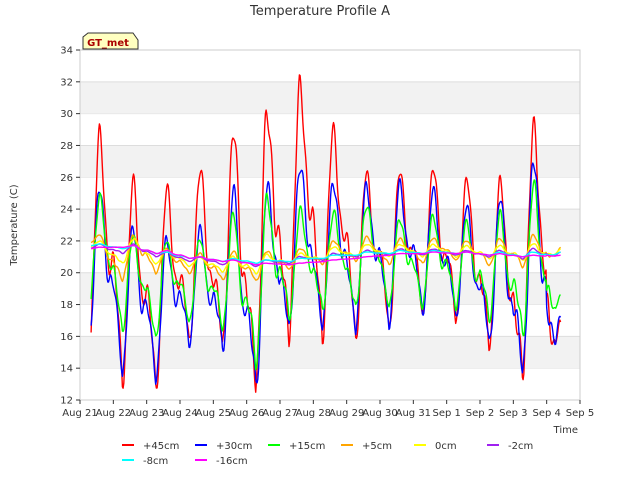 The image size is (640, 484). What do you see at coordinates (108, 43) in the screenshot?
I see `site-label: GT_met` at bounding box center [108, 43].